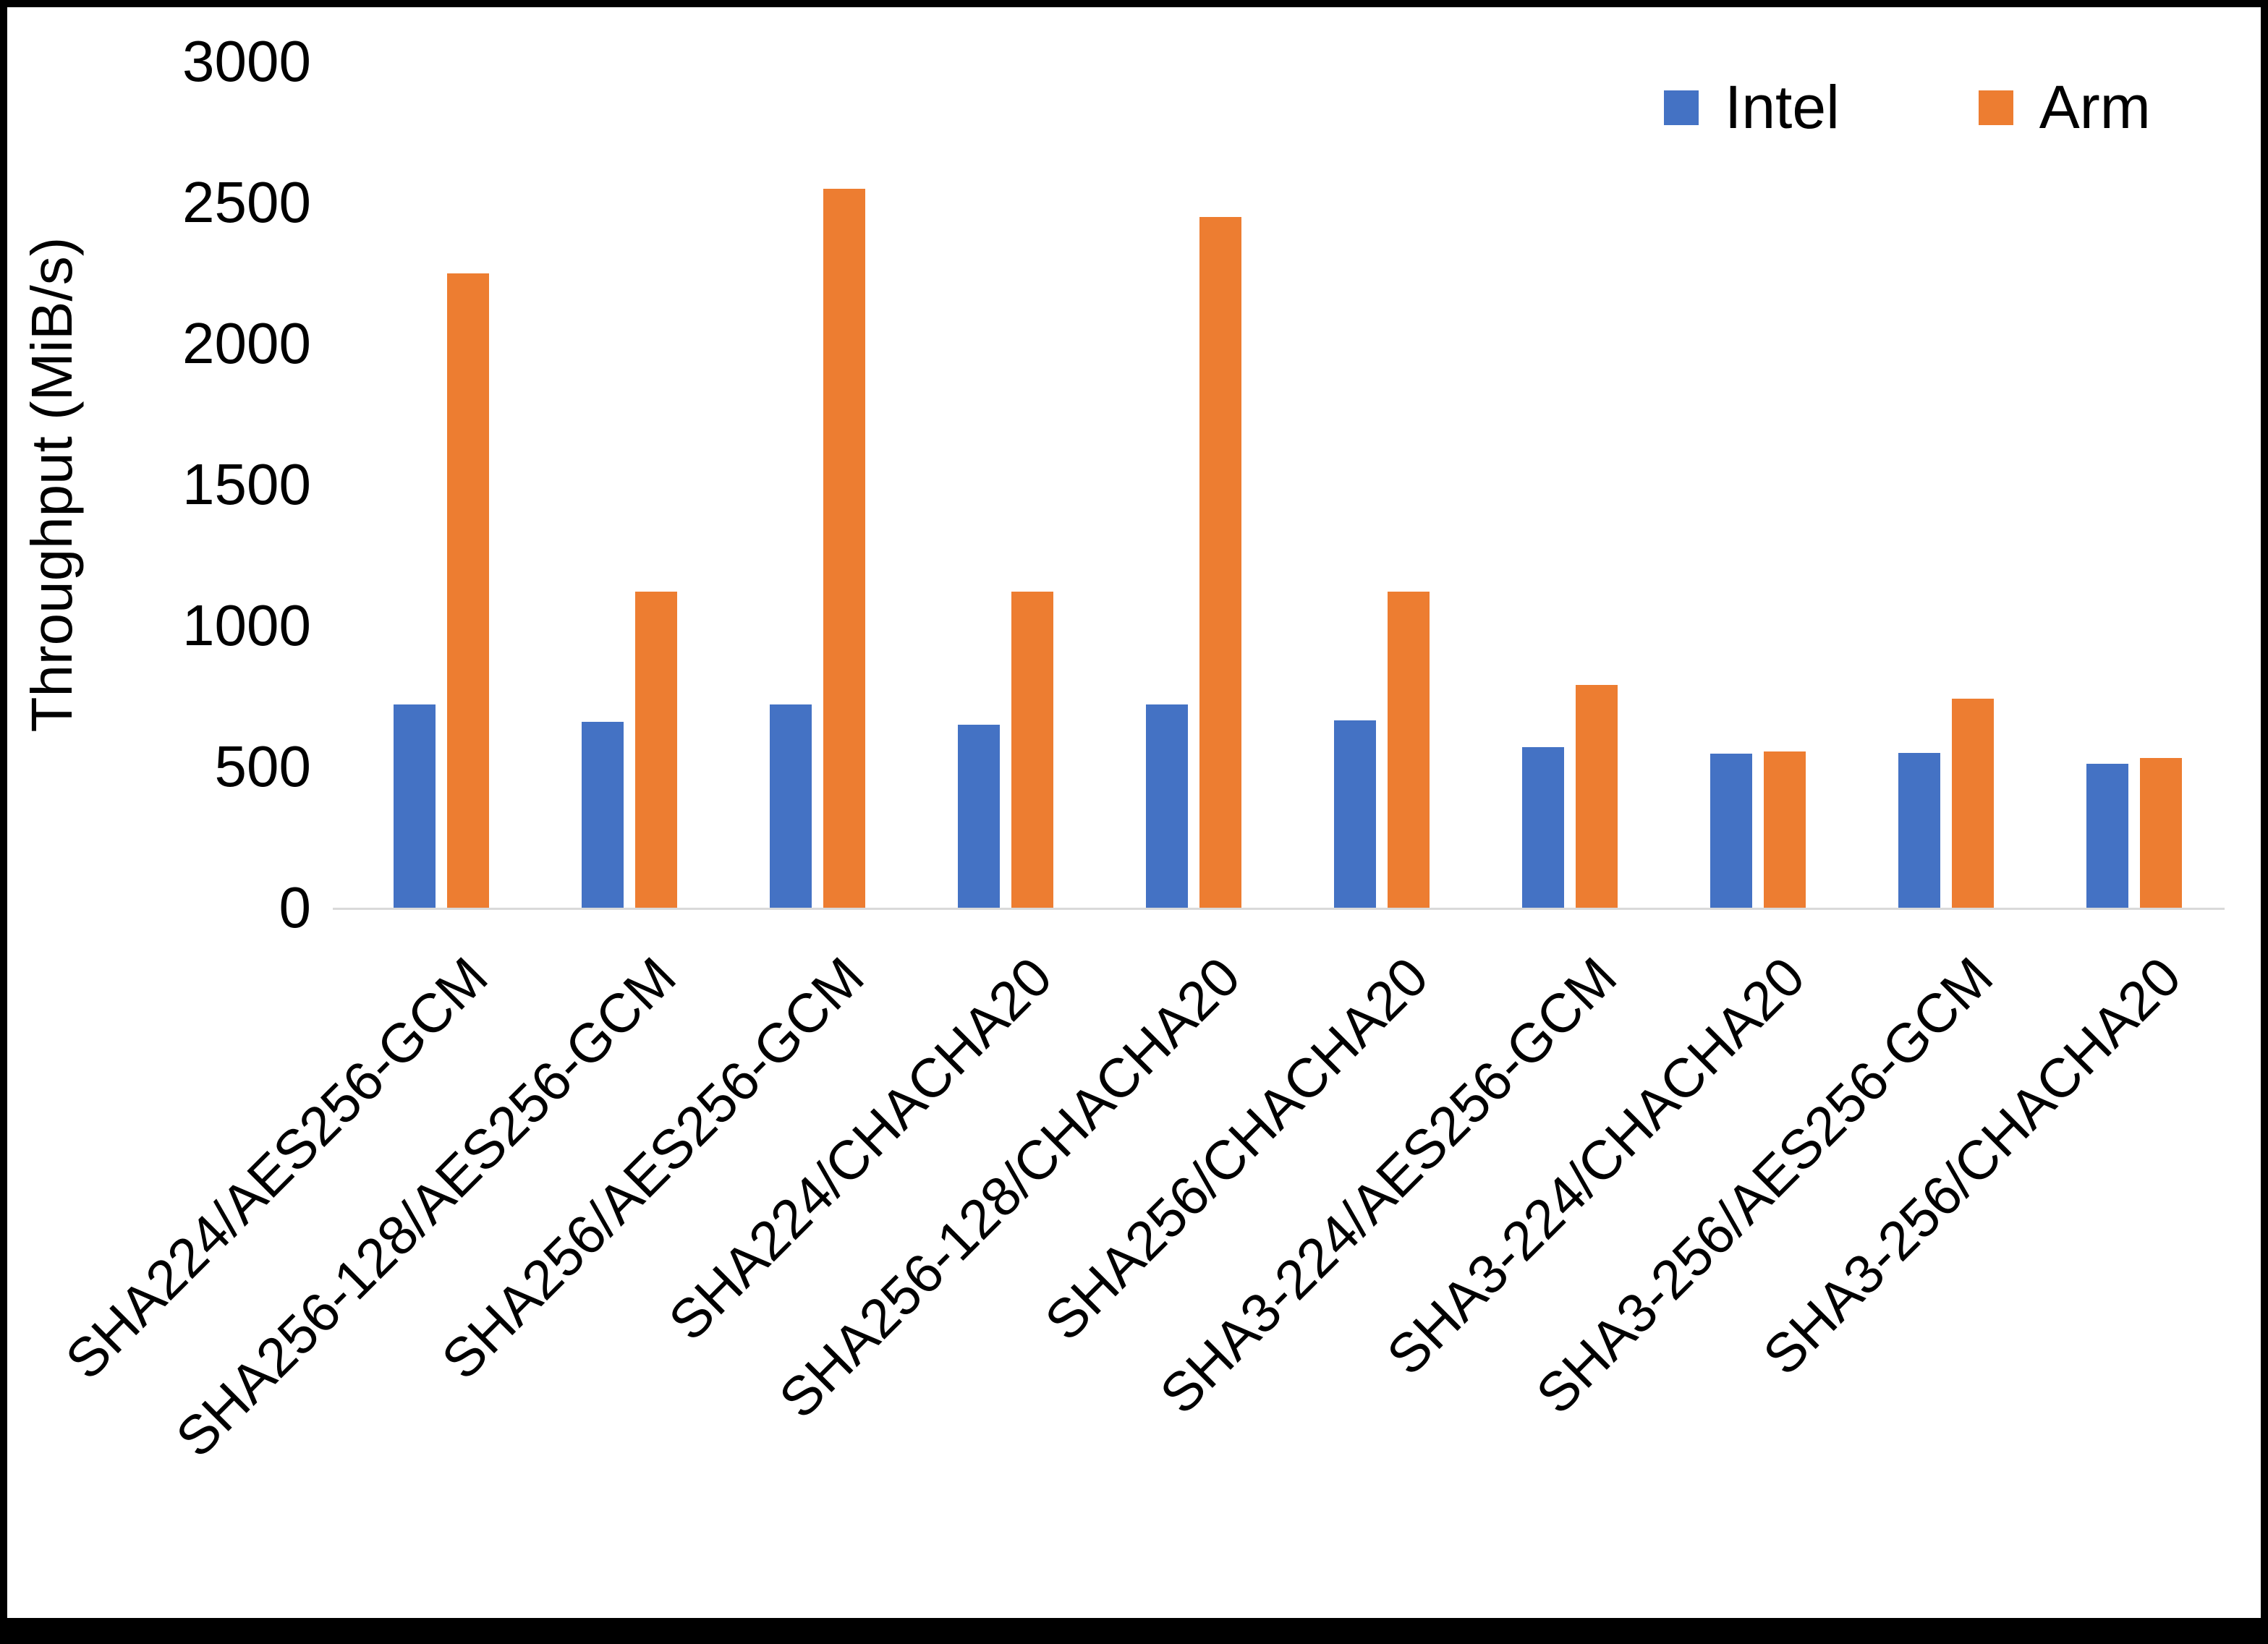 The height and width of the screenshot is (1644, 2268). Describe the element at coordinates (1995, 107) in the screenshot. I see `legend-swatch-arm` at that location.